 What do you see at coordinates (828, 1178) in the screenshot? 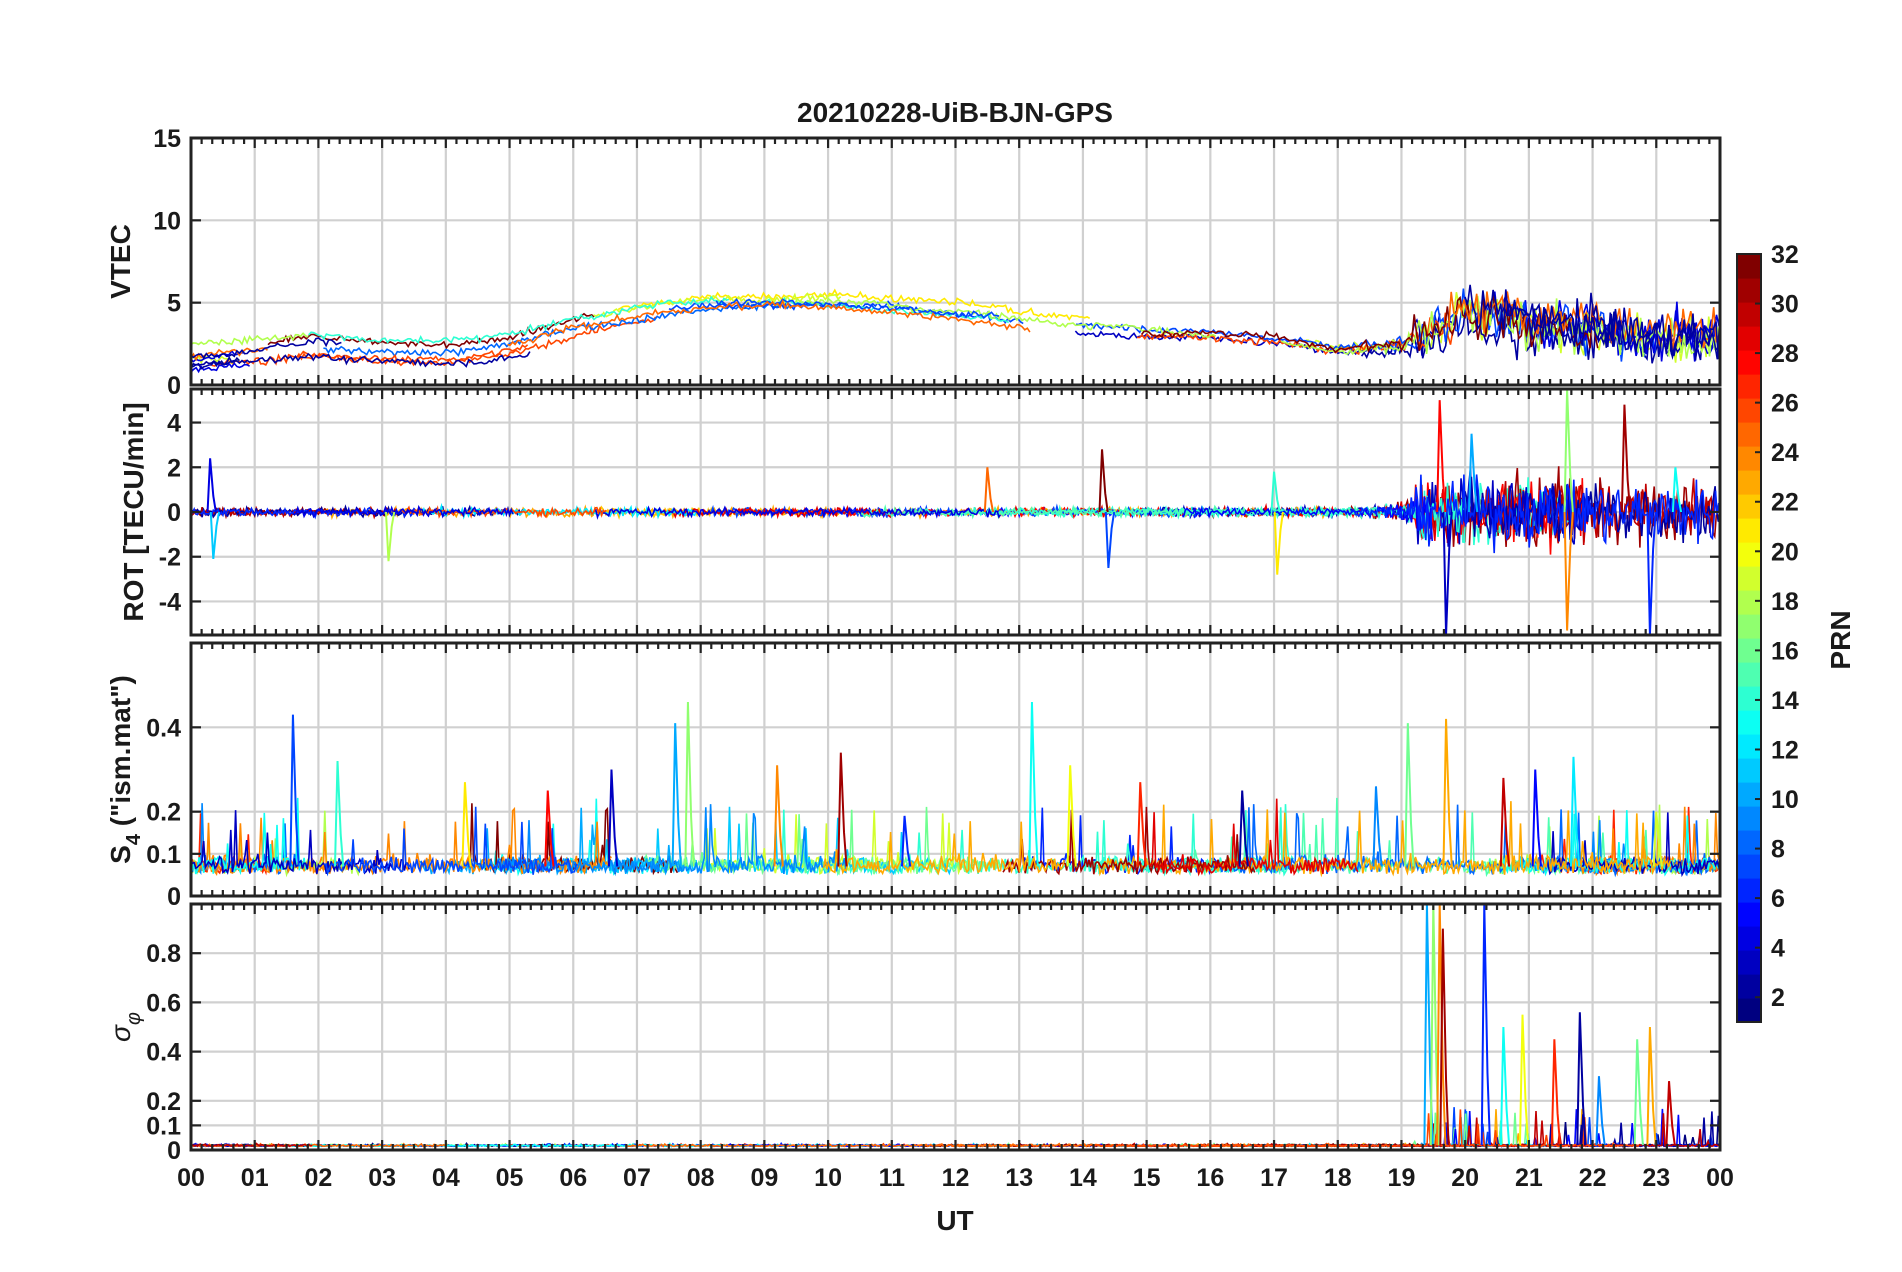
I see `x-tick-label: 10` at bounding box center [828, 1178].